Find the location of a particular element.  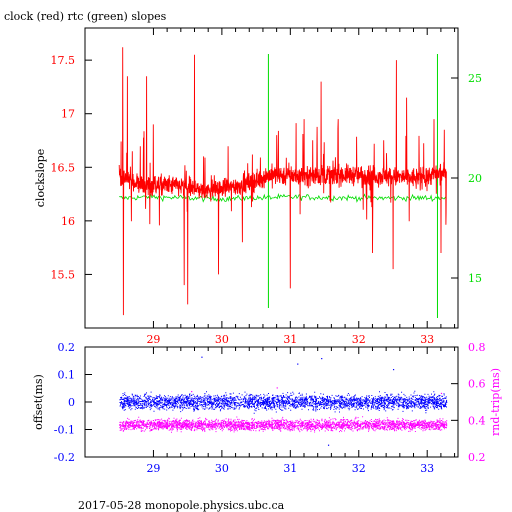

y-tick-label: 16.5 is located at coordinates (63, 167).